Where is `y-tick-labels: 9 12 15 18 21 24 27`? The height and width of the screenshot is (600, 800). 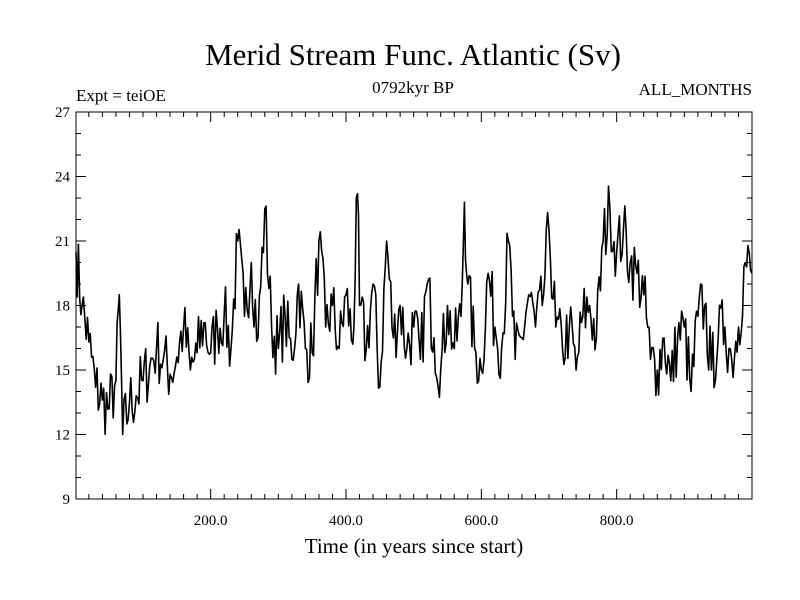 y-tick-labels: 9 12 15 18 21 24 27 is located at coordinates (63, 306).